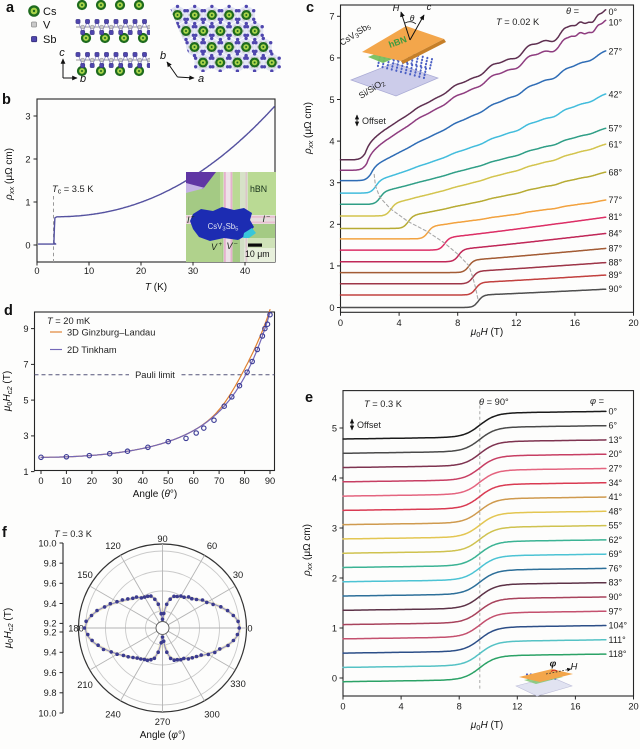  What do you see at coordinates (618, 626) in the screenshot?
I see `svg-text: 104°` at bounding box center [618, 626].